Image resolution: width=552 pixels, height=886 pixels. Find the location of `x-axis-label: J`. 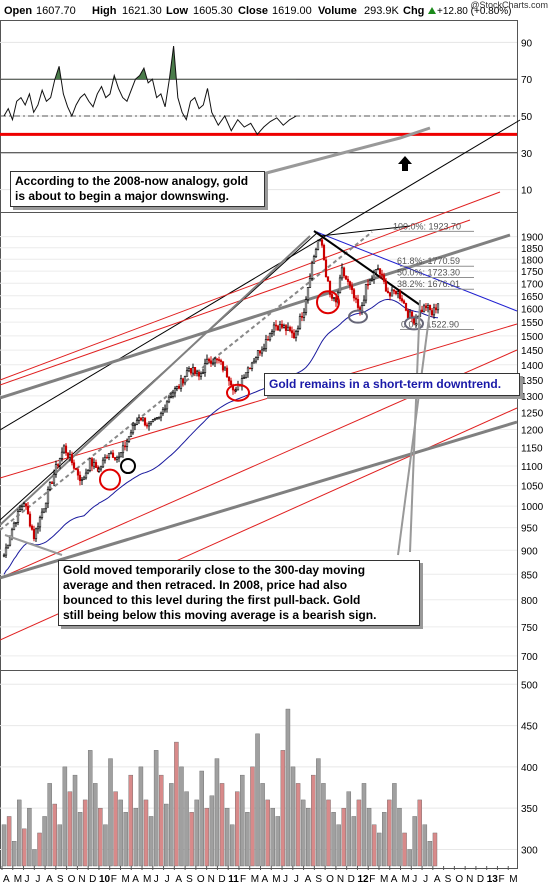

x-axis-label: J is located at coordinates (285, 879).